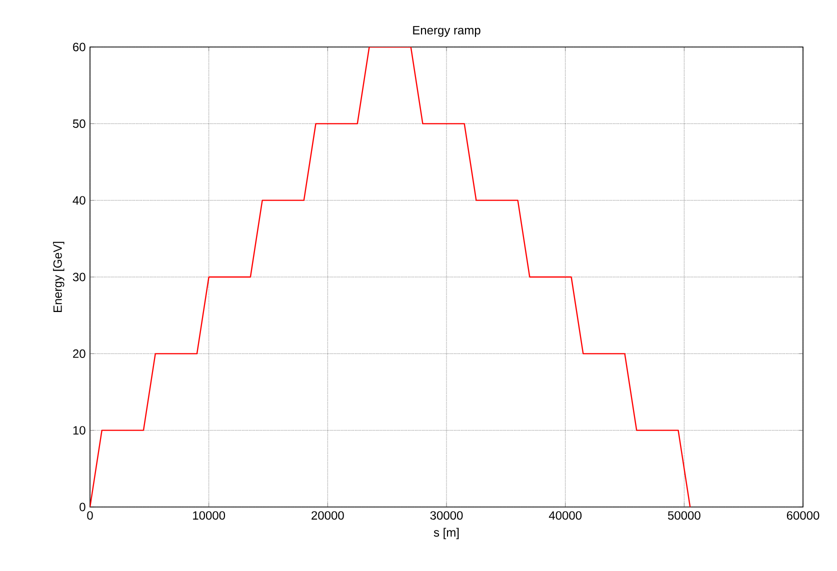 The image size is (837, 571). Describe the element at coordinates (79, 353) in the screenshot. I see `y-tick-label: 20` at that location.